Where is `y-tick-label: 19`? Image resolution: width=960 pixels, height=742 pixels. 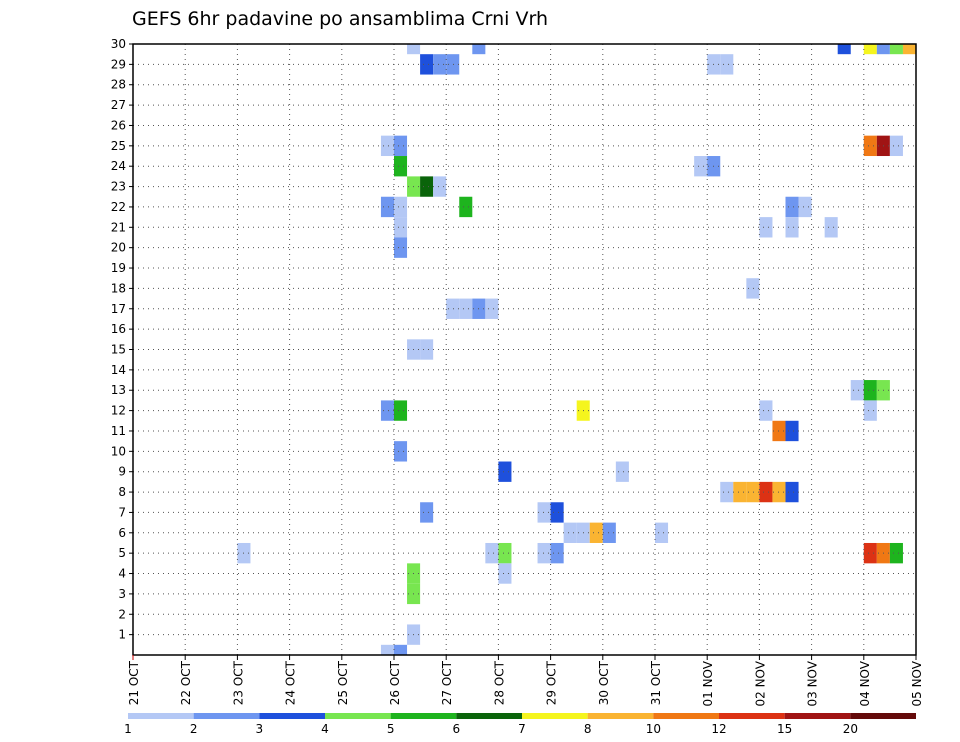
y-tick-label: 19 is located at coordinates (118, 268).